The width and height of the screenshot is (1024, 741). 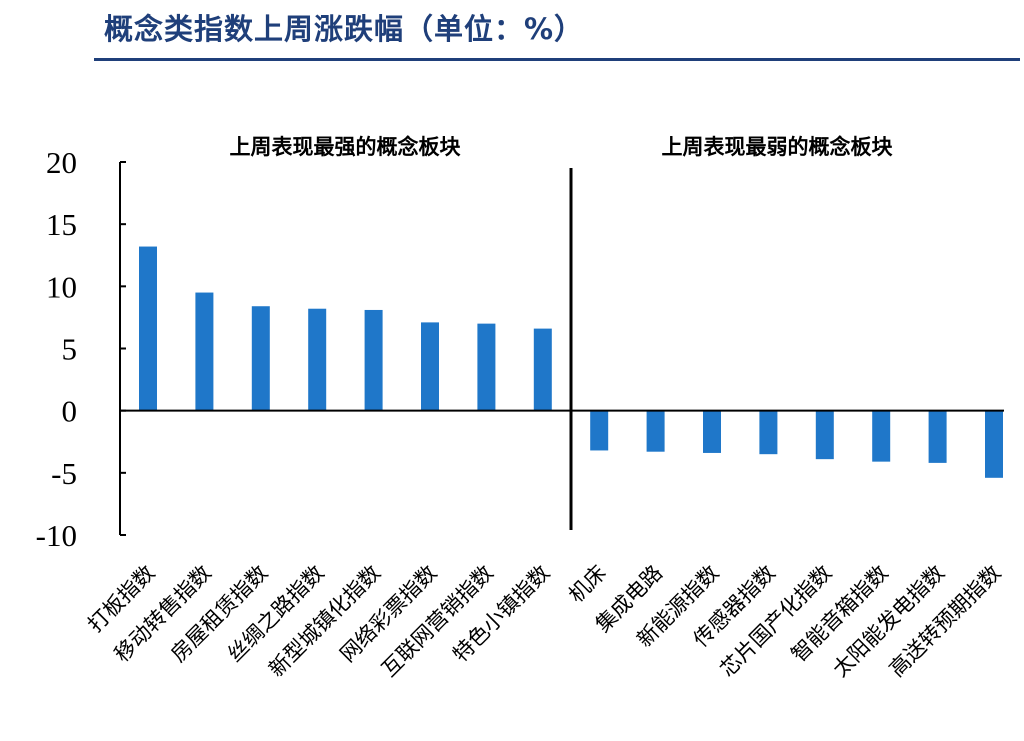 What do you see at coordinates (61, 224) in the screenshot?
I see `y-tick-label: 15` at bounding box center [61, 224].